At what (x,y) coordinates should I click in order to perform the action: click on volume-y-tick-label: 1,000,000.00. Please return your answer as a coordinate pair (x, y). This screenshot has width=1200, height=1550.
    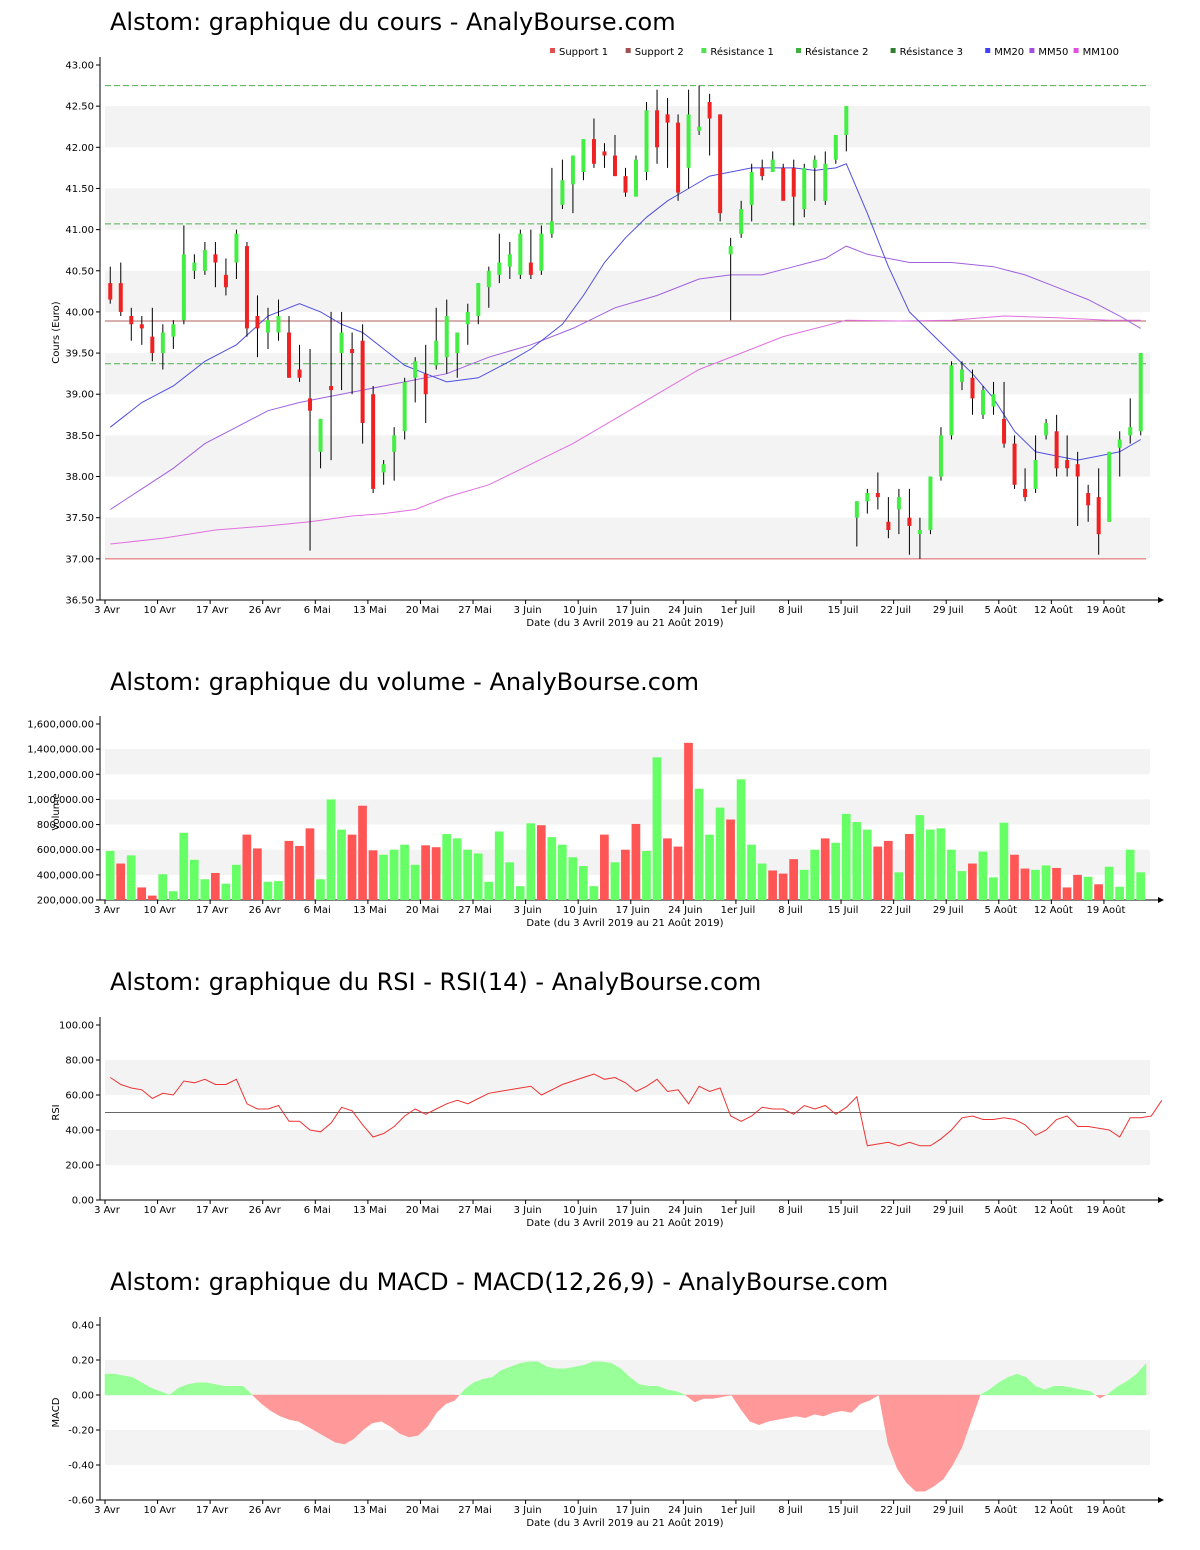
    Looking at the image, I should click on (60, 800).